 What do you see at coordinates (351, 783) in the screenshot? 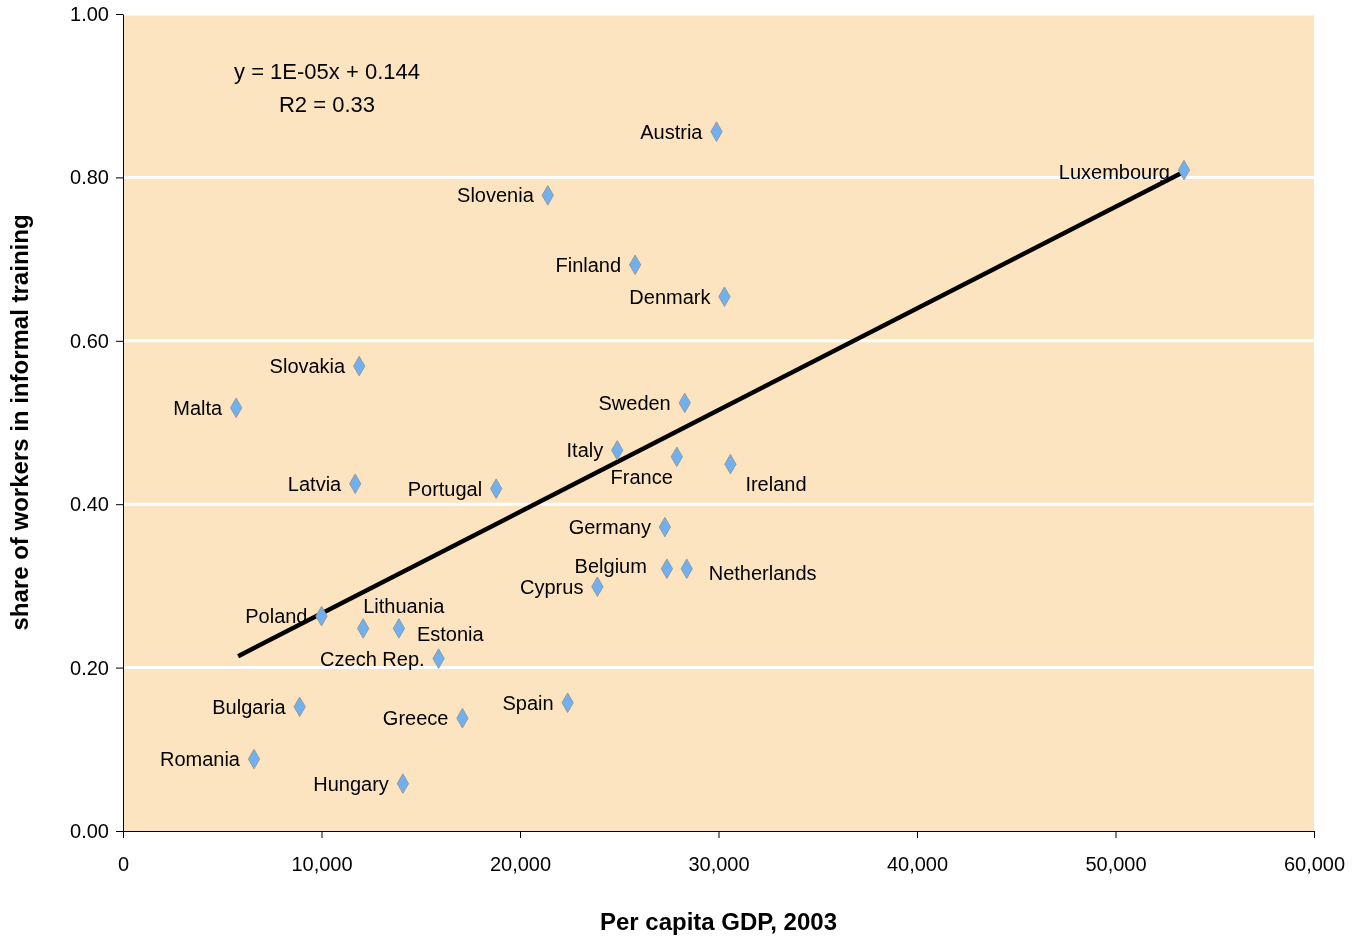
I see `annotation: Hungary` at bounding box center [351, 783].